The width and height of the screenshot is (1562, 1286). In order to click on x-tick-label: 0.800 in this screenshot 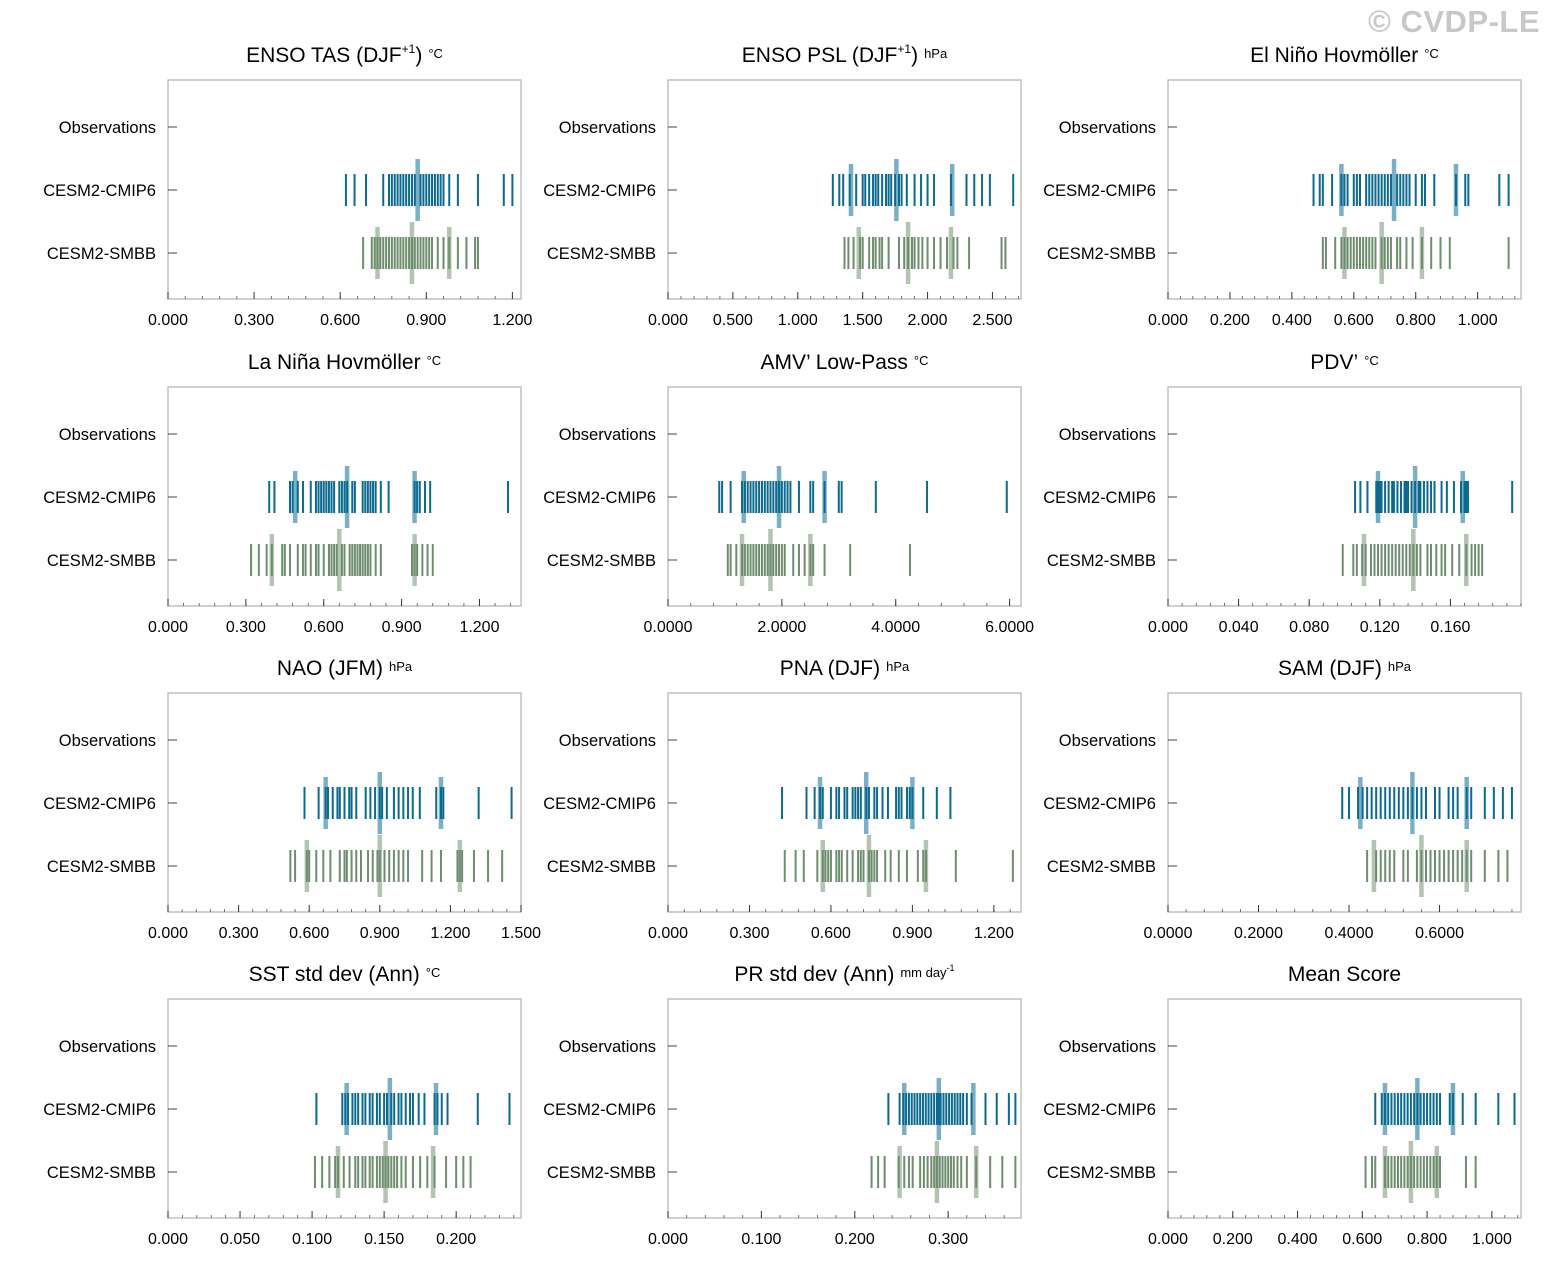, I will do `click(1416, 320)`.